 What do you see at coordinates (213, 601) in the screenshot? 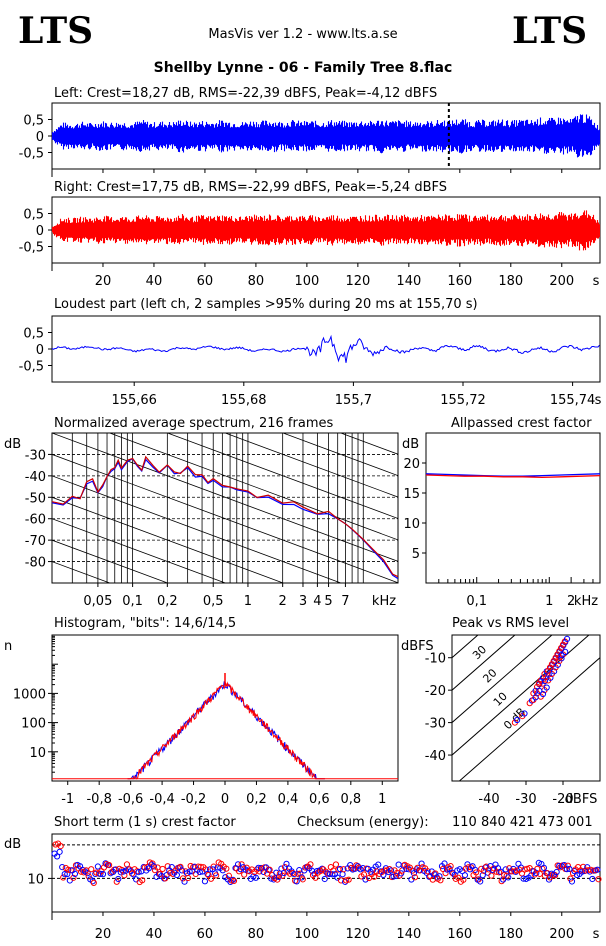
I see `spectrum-xtick-label: 0,5` at bounding box center [213, 601].